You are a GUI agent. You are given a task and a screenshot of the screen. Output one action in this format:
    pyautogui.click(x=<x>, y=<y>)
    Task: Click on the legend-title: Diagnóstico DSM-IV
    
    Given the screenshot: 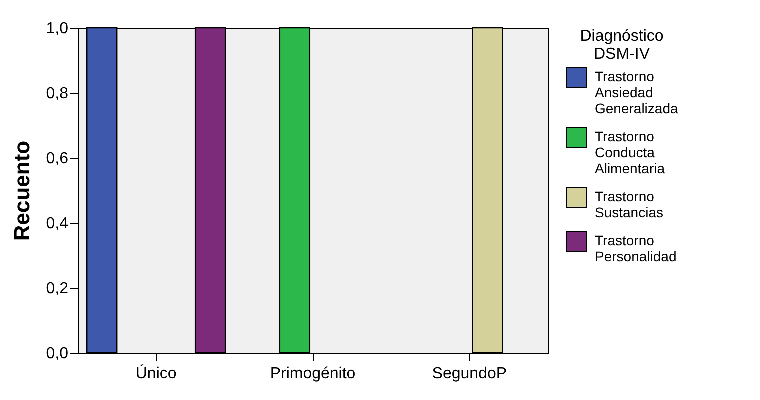 What is the action you would take?
    pyautogui.click(x=622, y=45)
    